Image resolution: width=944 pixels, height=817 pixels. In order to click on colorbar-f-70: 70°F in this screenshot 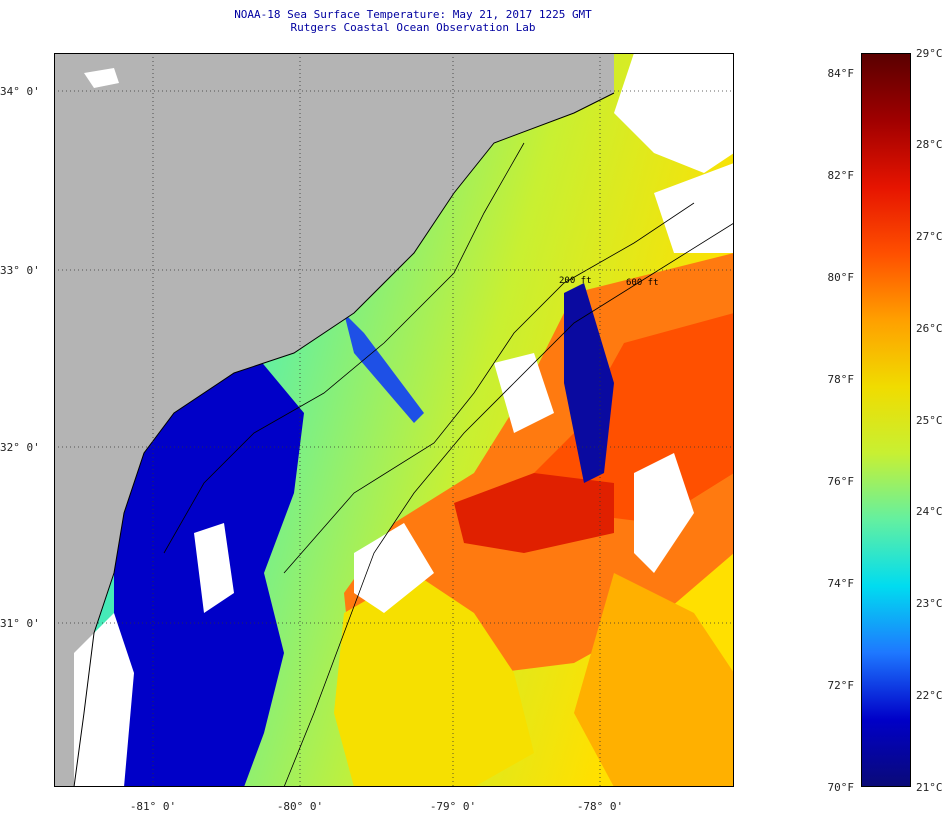, I will do `click(841, 787)`.